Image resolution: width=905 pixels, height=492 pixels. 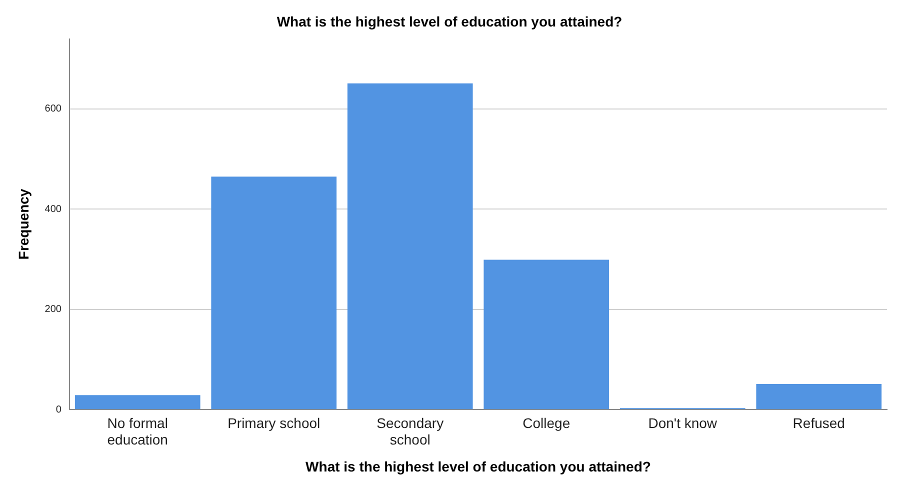 I want to click on x-tick-label: Refused, so click(x=818, y=422).